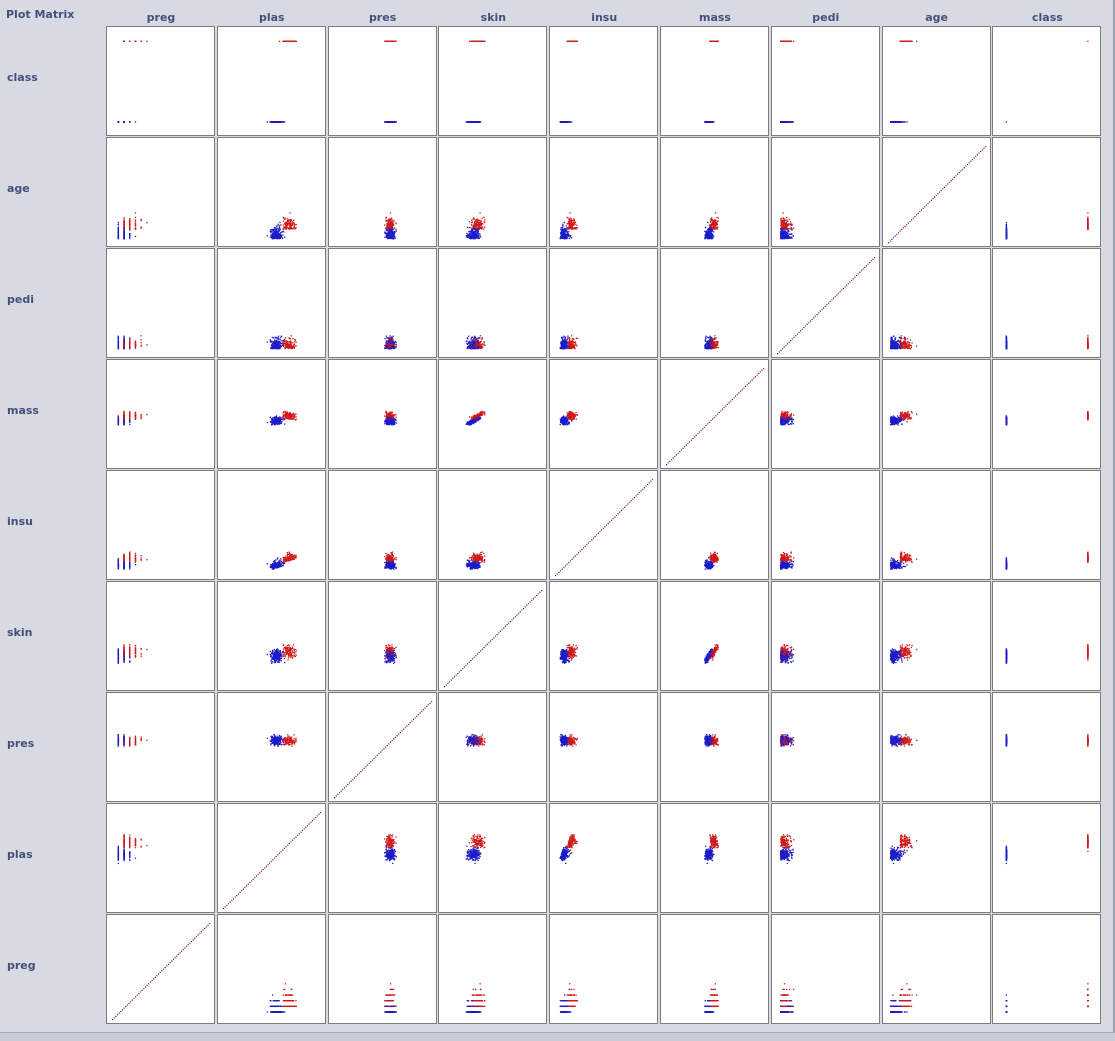  I want to click on plot-cell-age-vs-preg, so click(160, 192).